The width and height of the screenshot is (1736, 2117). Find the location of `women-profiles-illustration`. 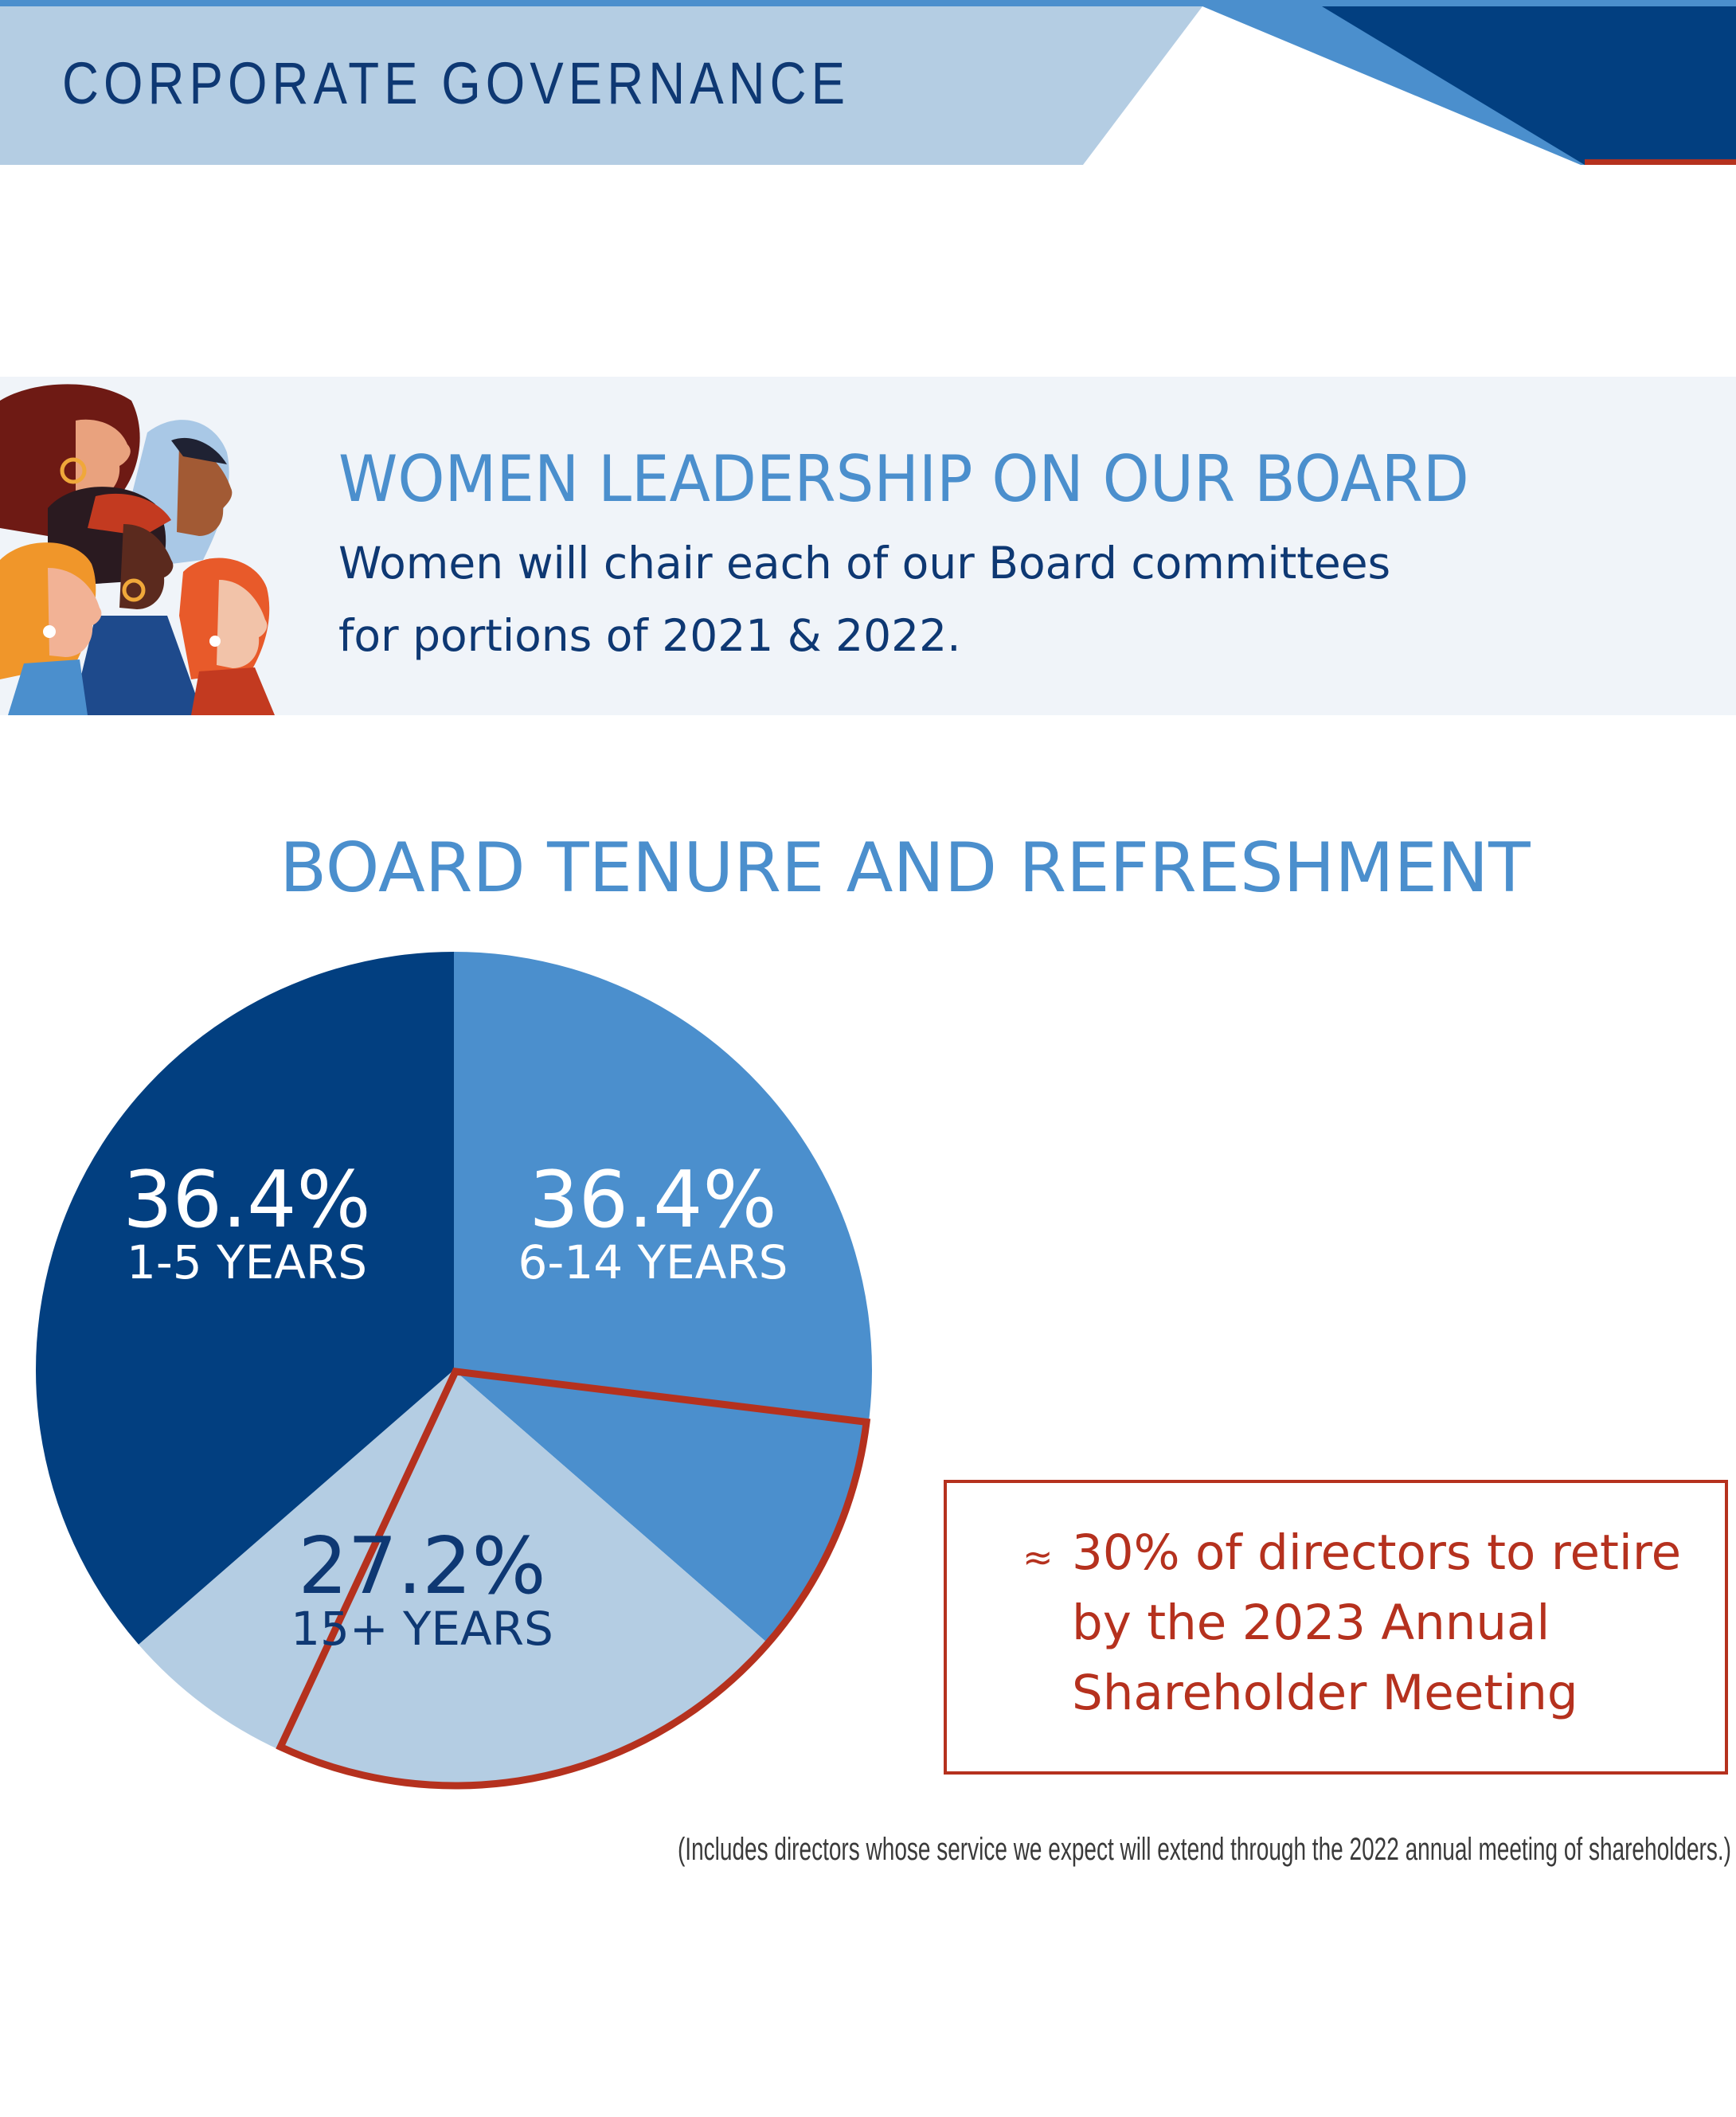

women-profiles-illustration is located at coordinates (137, 549).